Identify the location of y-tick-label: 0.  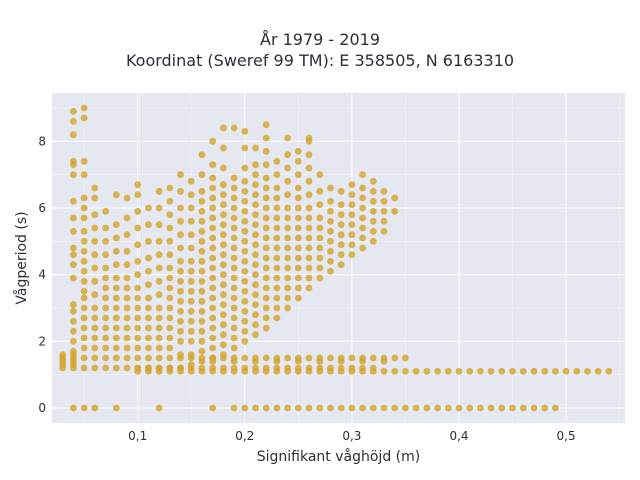
(42, 408).